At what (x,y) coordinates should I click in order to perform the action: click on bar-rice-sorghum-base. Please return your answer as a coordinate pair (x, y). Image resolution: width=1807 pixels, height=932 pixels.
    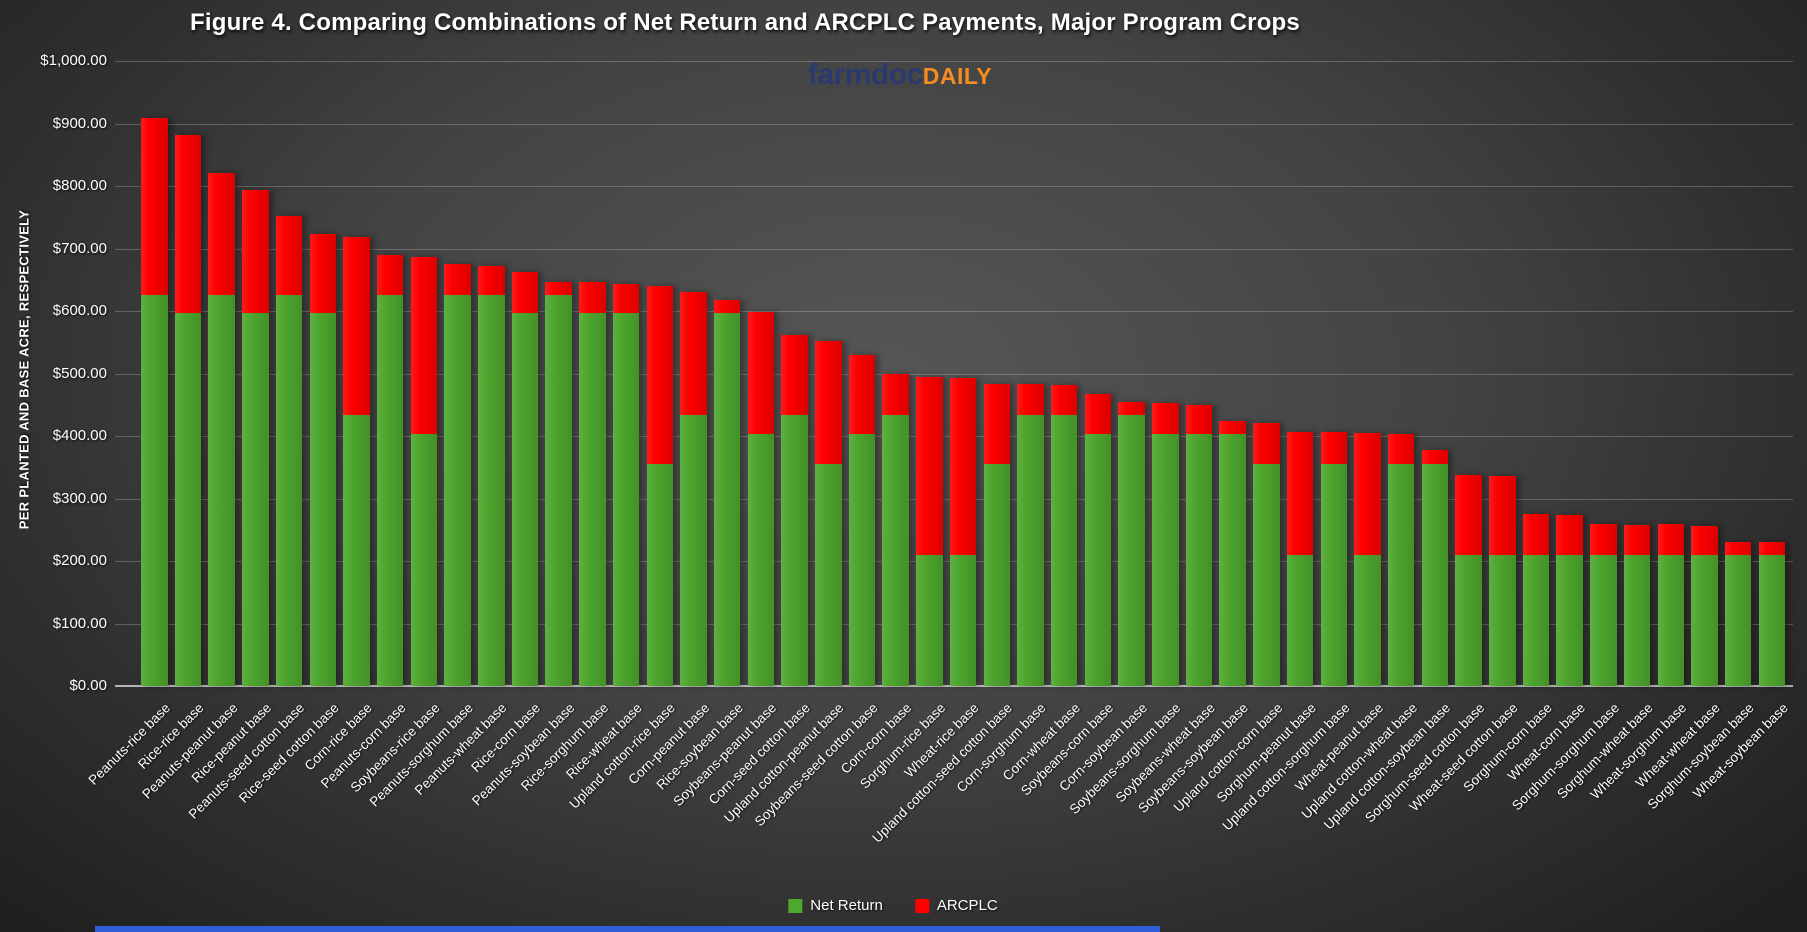
    Looking at the image, I should click on (592, 483).